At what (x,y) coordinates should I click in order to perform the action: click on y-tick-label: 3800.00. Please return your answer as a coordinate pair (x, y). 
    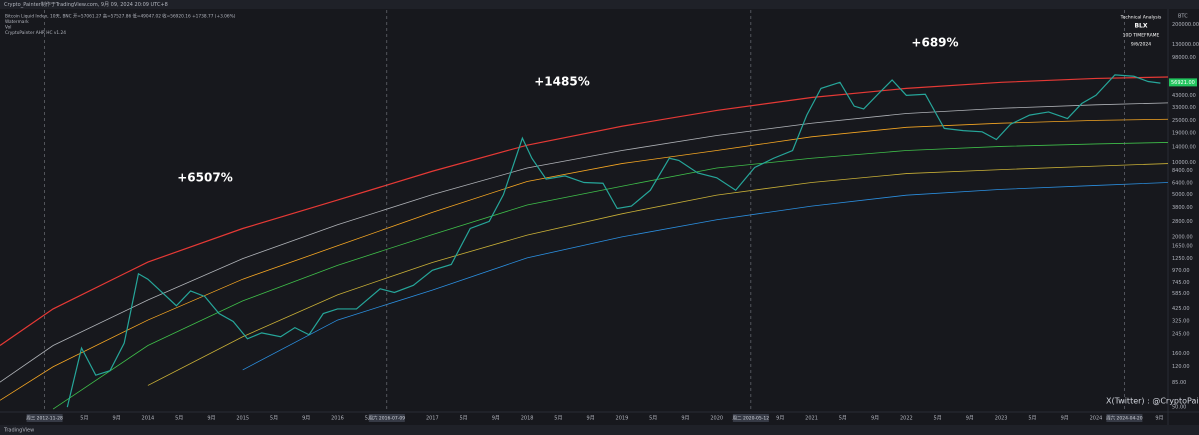
    Looking at the image, I should click on (1182, 208).